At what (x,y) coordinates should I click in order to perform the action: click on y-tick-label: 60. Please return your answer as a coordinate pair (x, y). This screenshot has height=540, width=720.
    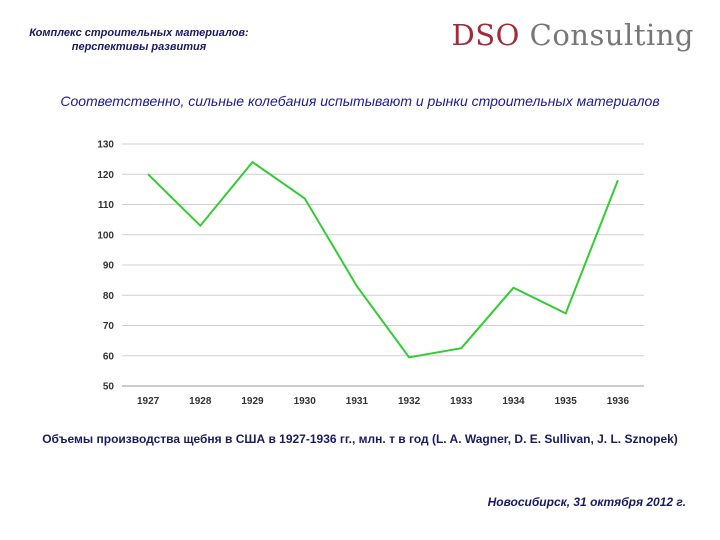
    Looking at the image, I should click on (109, 356).